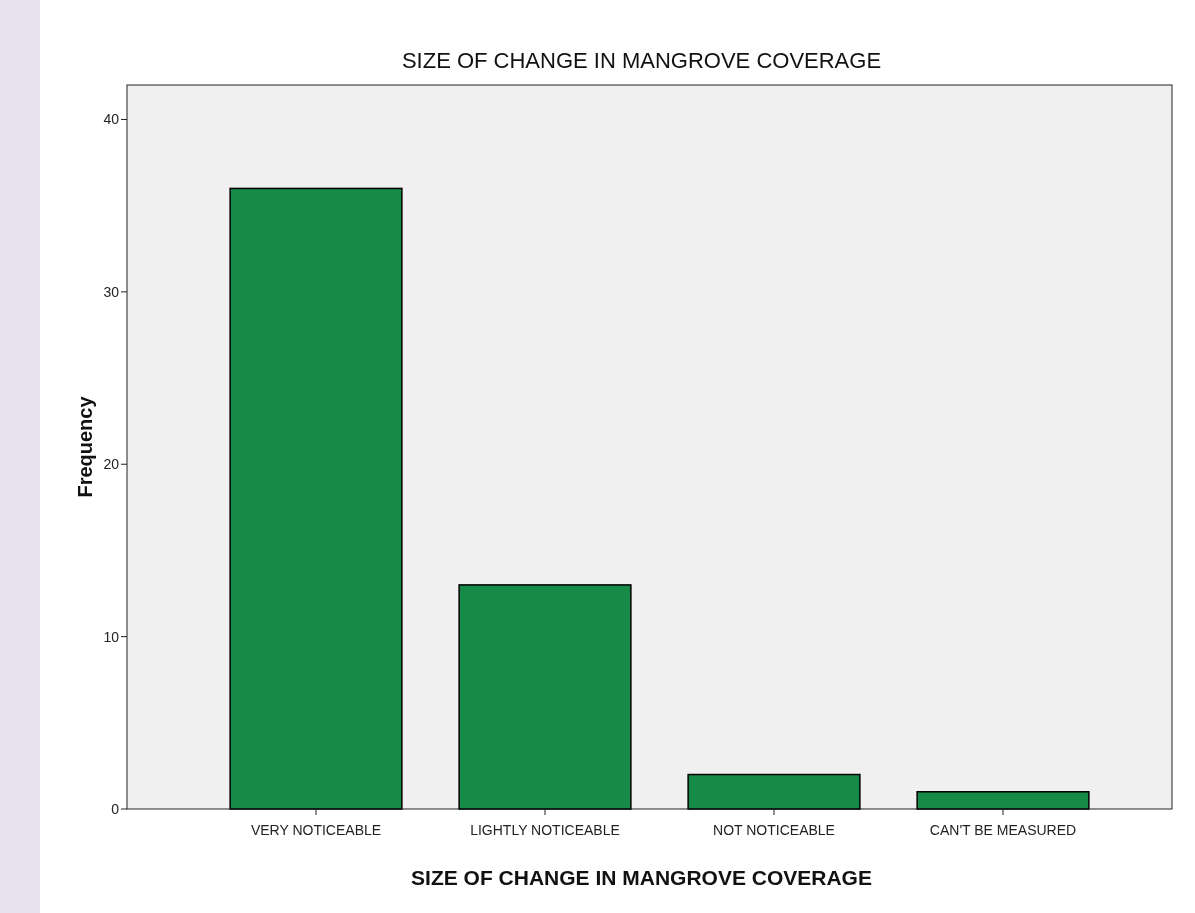  I want to click on x-tick-label: LIGHTLY NOTICEABLE, so click(545, 830).